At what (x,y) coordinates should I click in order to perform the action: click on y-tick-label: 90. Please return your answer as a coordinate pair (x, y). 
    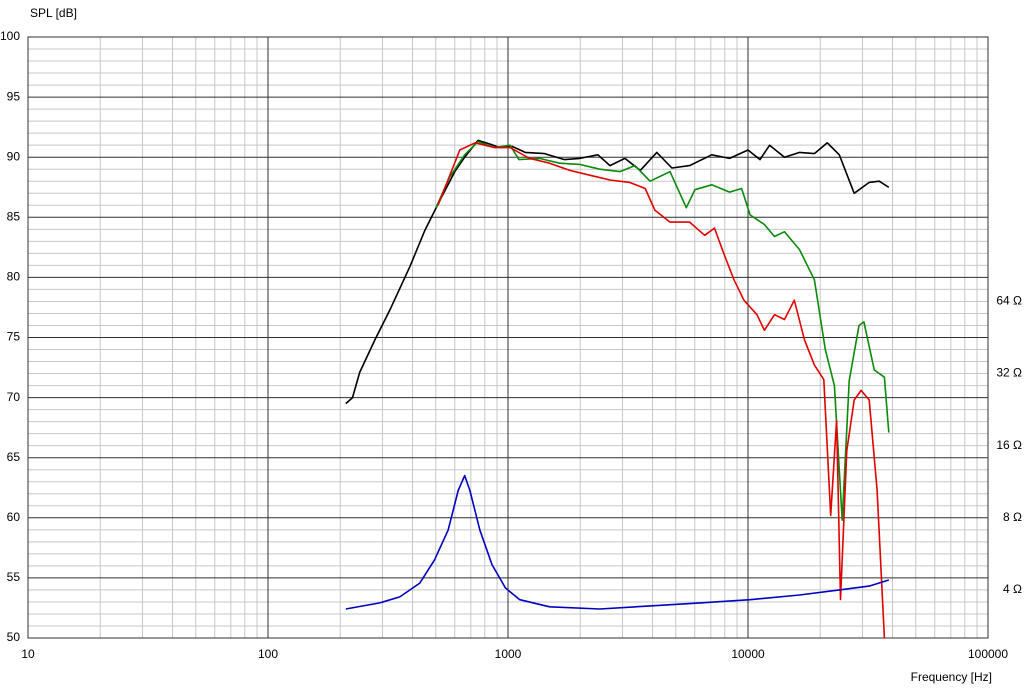
    Looking at the image, I should click on (14, 156).